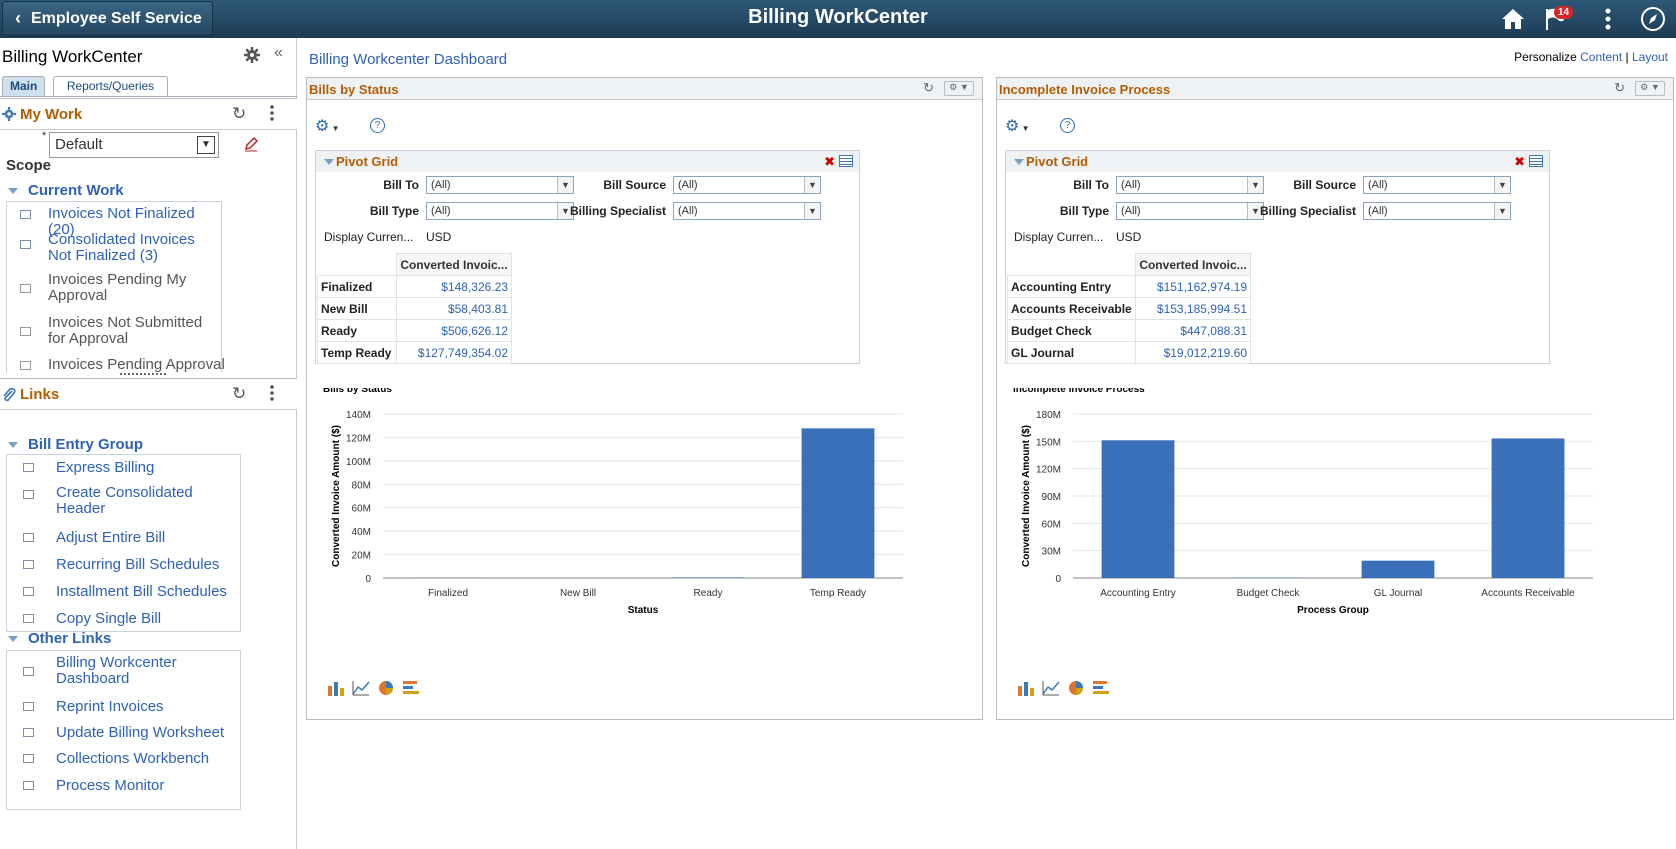 The width and height of the screenshot is (1676, 849). What do you see at coordinates (272, 395) in the screenshot?
I see `links-menu-icon` at bounding box center [272, 395].